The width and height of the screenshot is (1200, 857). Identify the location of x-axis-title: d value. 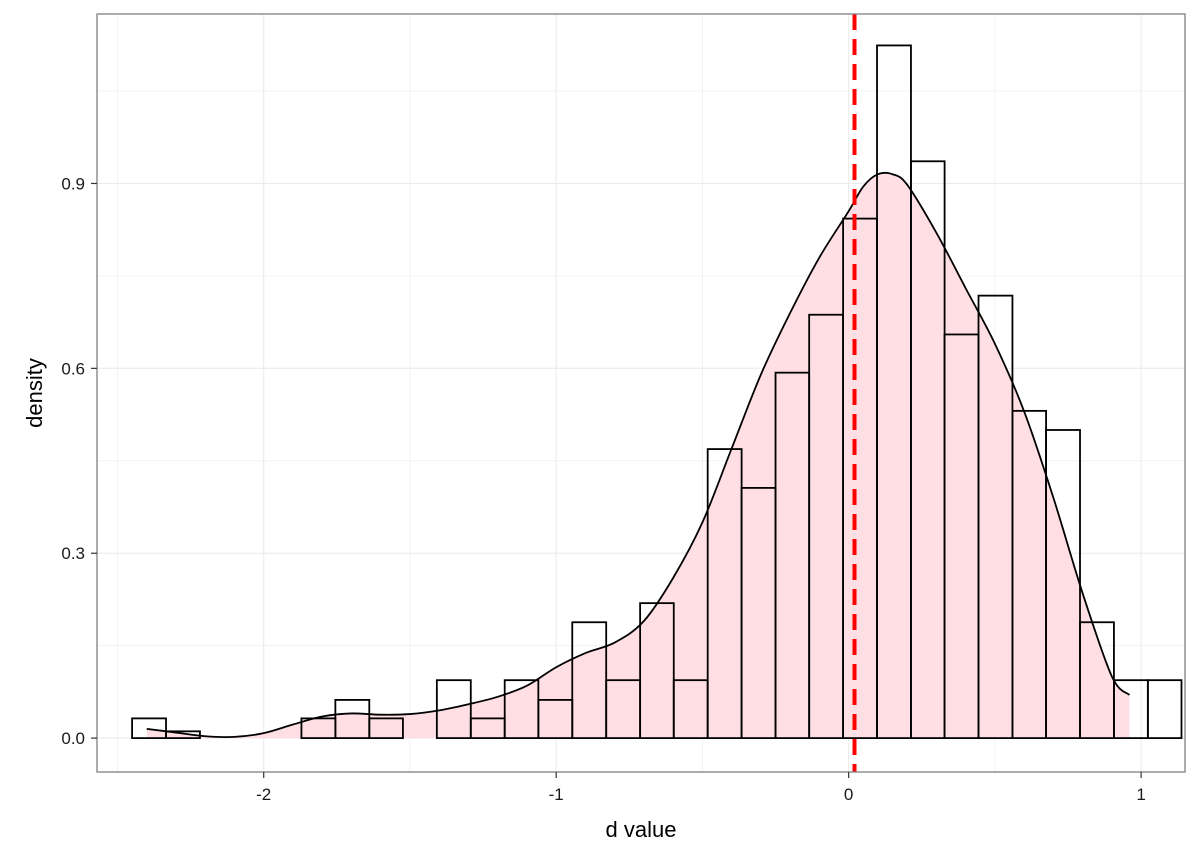
(641, 829).